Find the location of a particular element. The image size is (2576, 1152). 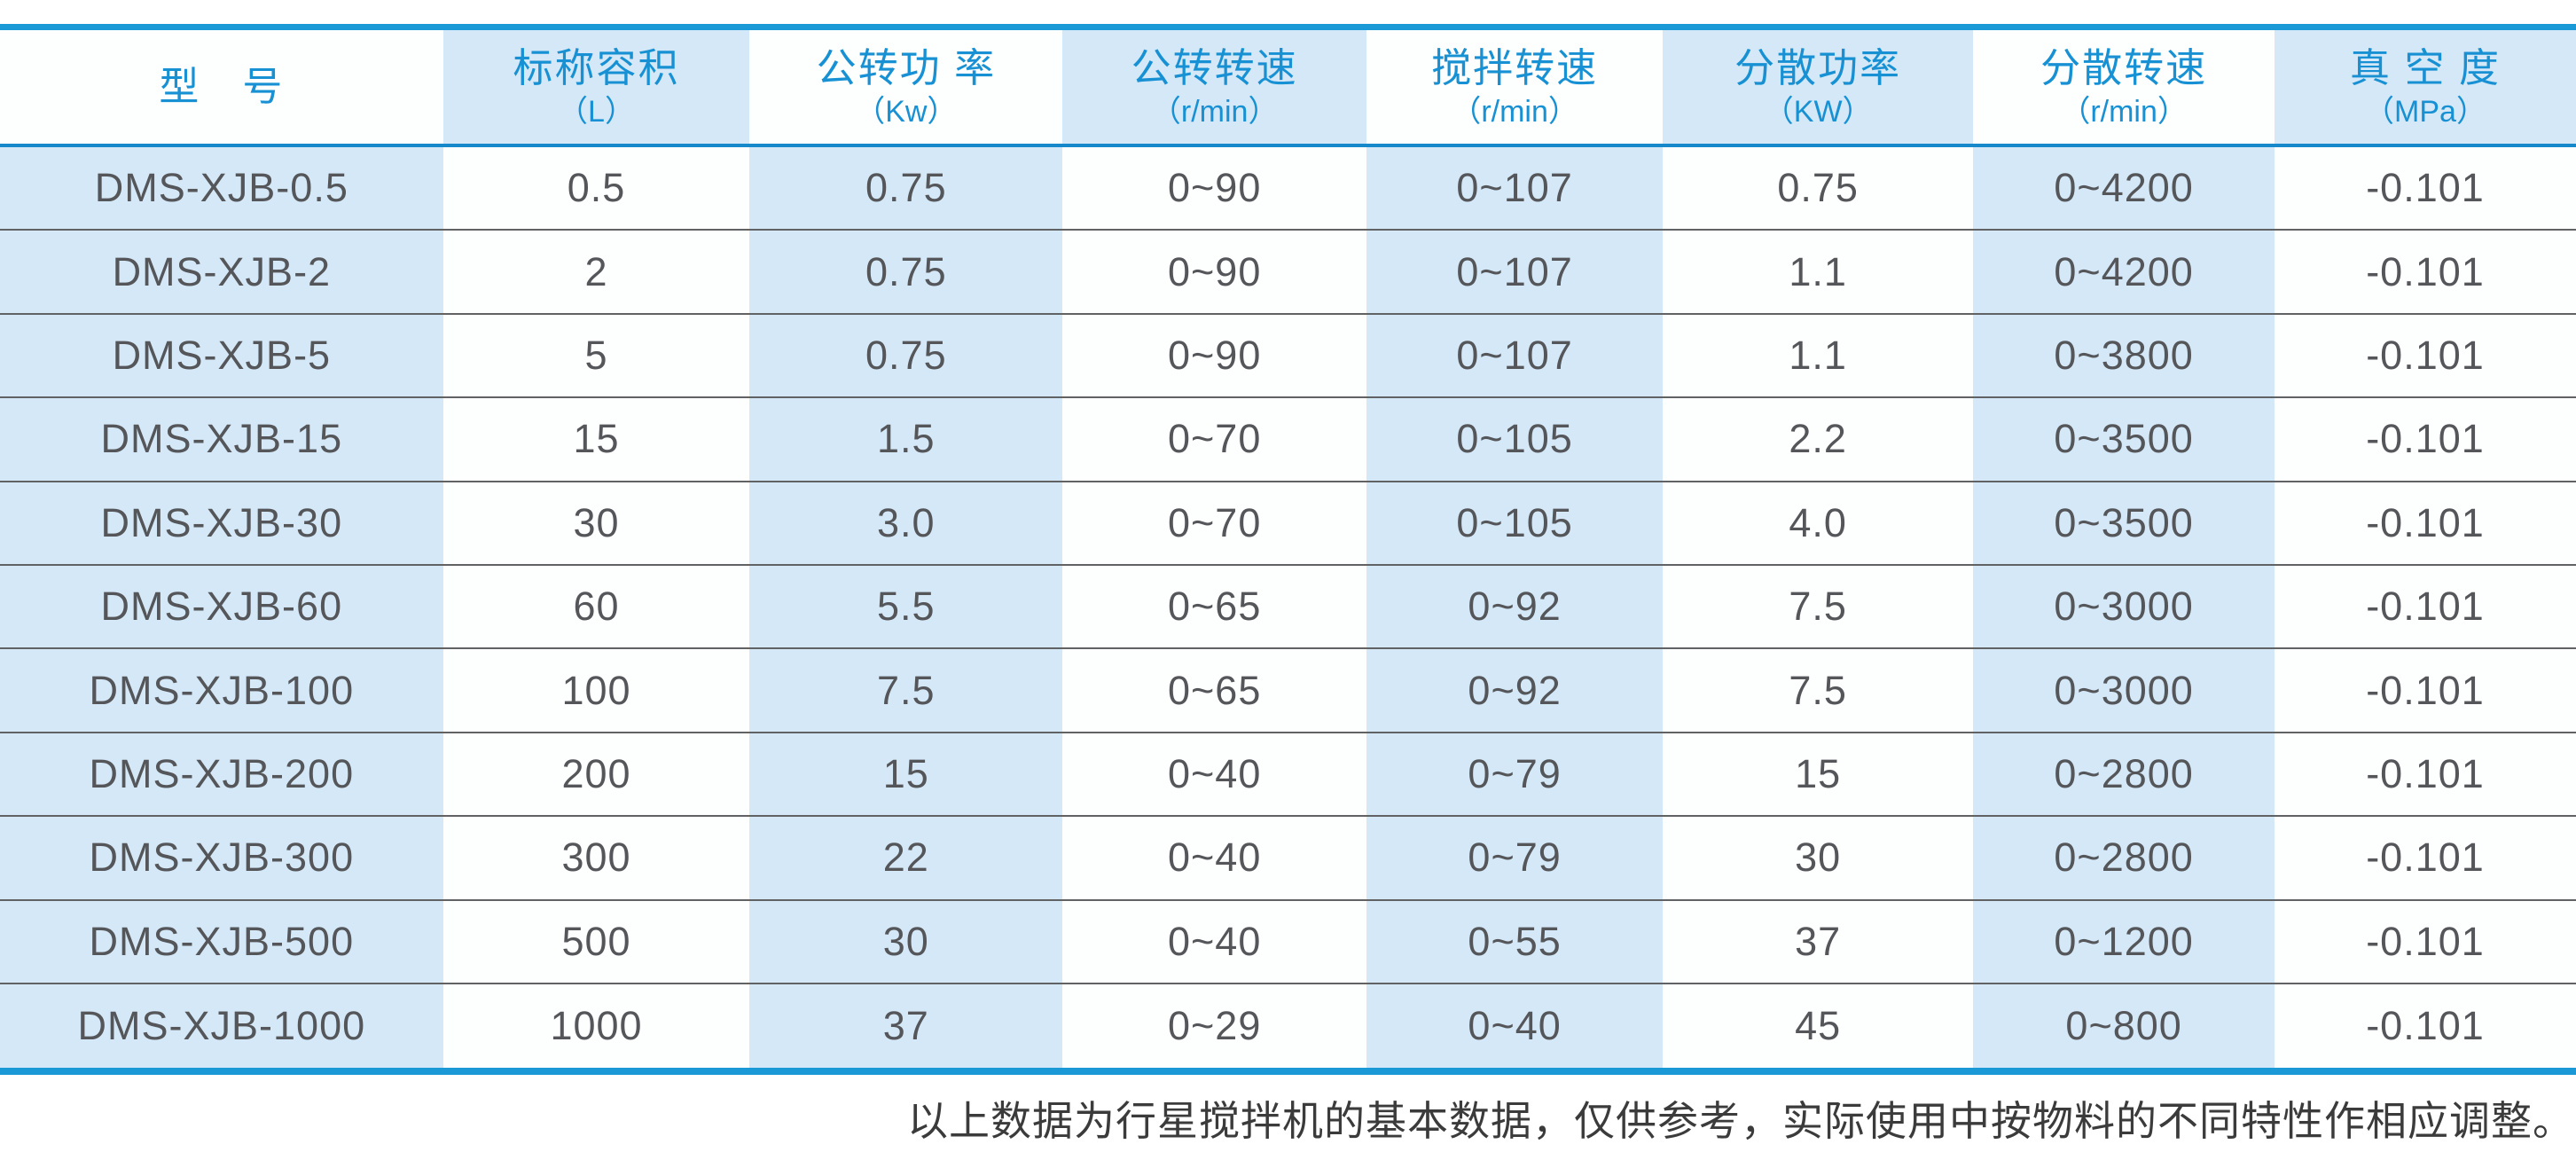

cell-revolution-speed: 0~65 is located at coordinates (1214, 607).